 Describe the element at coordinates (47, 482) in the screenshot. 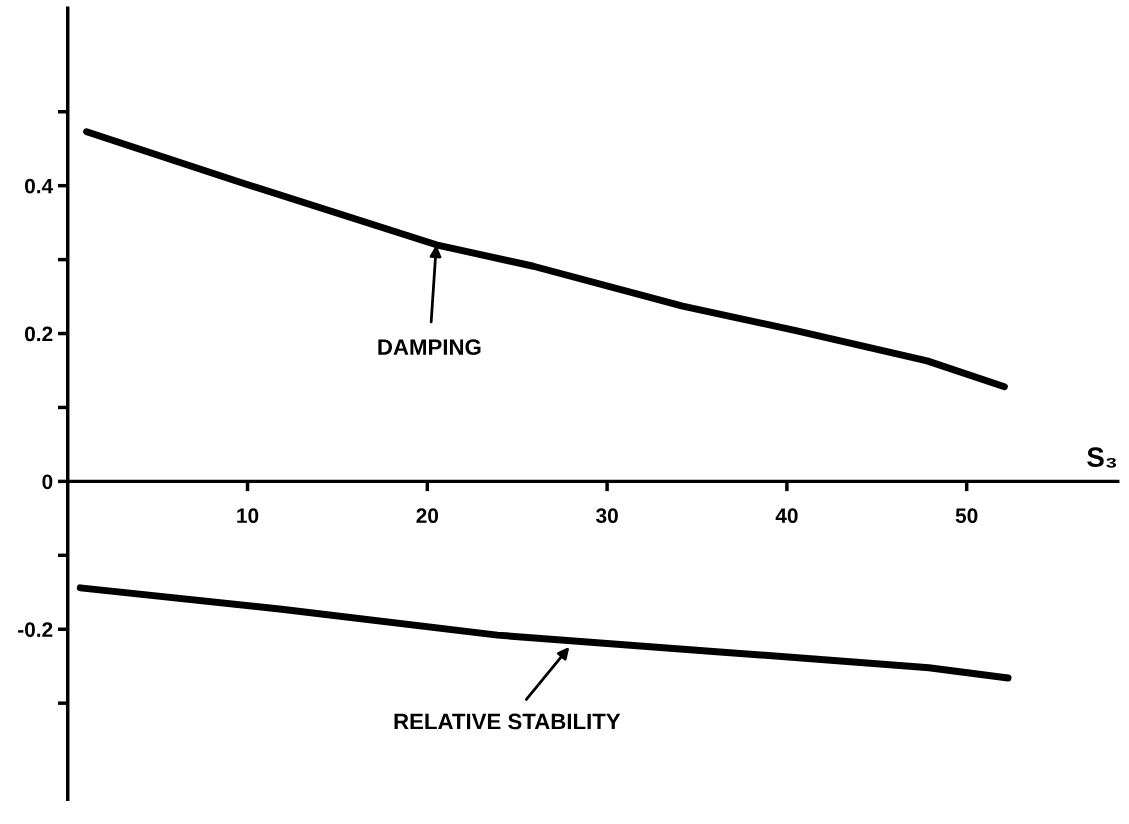

I see `y-tick-label: 0` at that location.